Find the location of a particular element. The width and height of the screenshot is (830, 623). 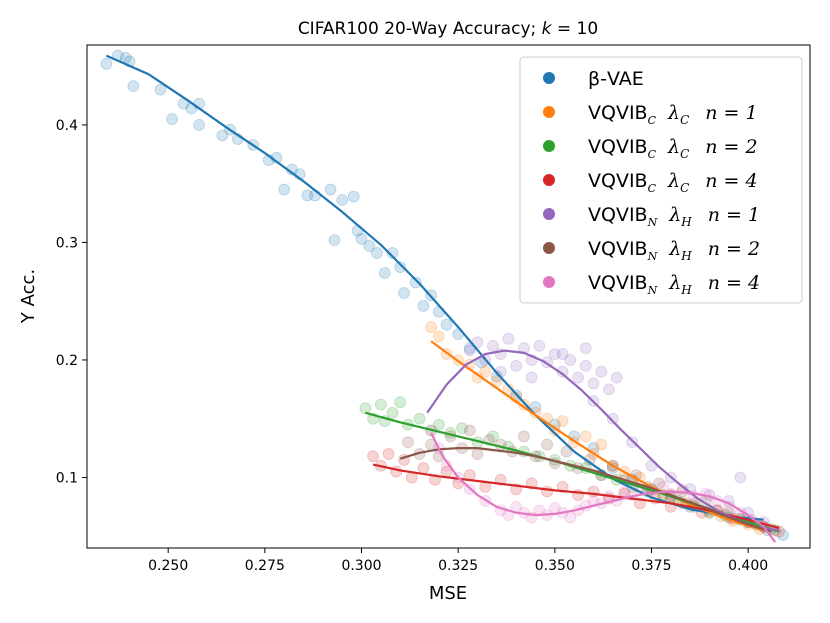

legend-label: VQVIBN λH n = 2 is located at coordinates (674, 250).